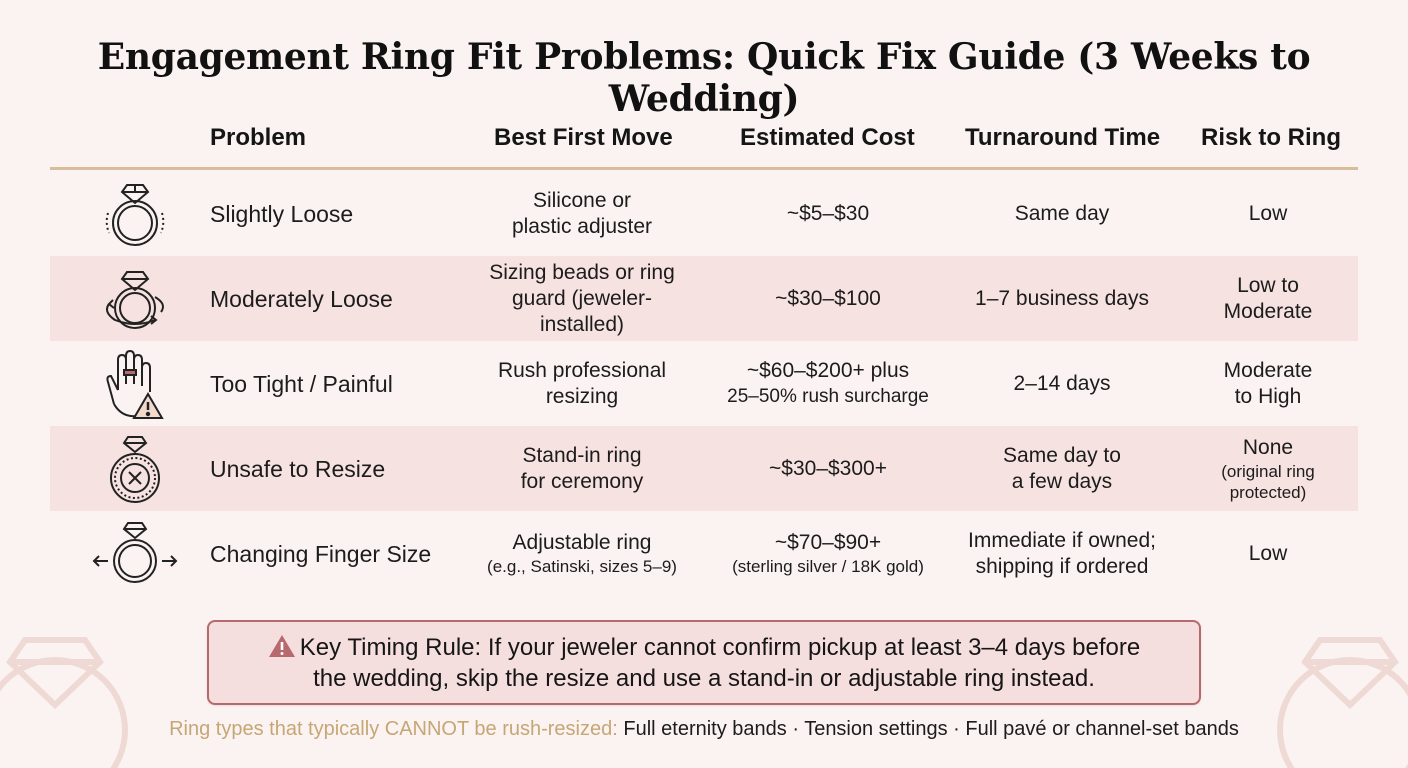 The width and height of the screenshot is (1408, 768). Describe the element at coordinates (582, 272) in the screenshot. I see `move-line: Sizing beads or ring` at that location.